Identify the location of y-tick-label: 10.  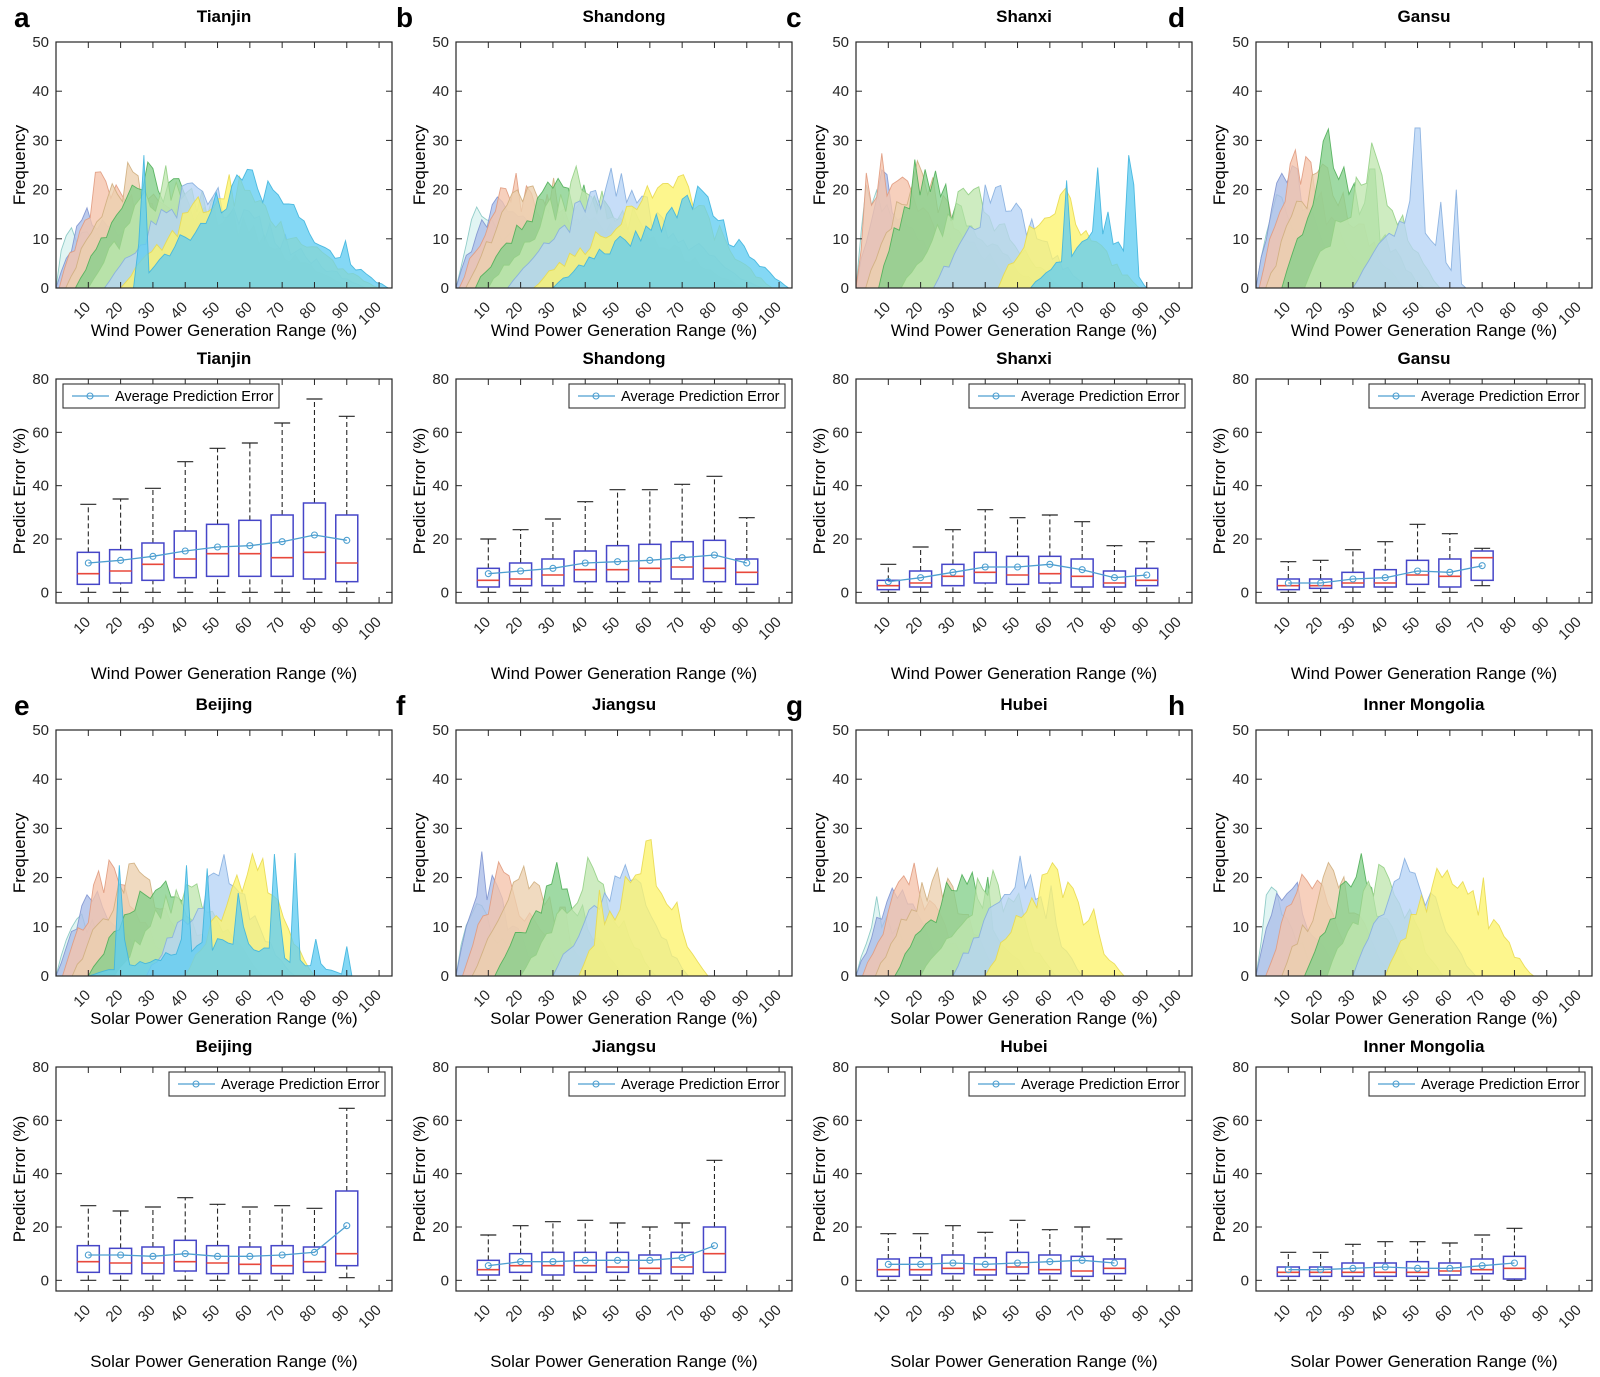
(440, 239).